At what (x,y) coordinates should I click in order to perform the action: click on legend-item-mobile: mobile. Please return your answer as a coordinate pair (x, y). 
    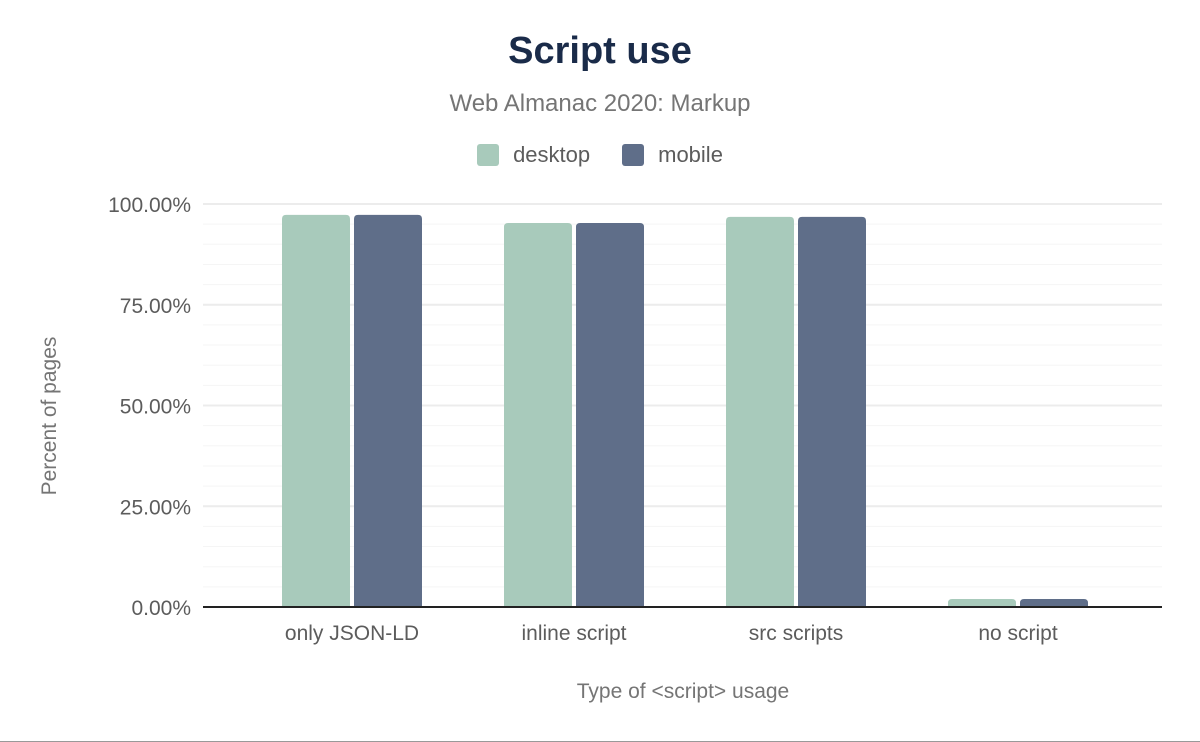
    Looking at the image, I should click on (672, 155).